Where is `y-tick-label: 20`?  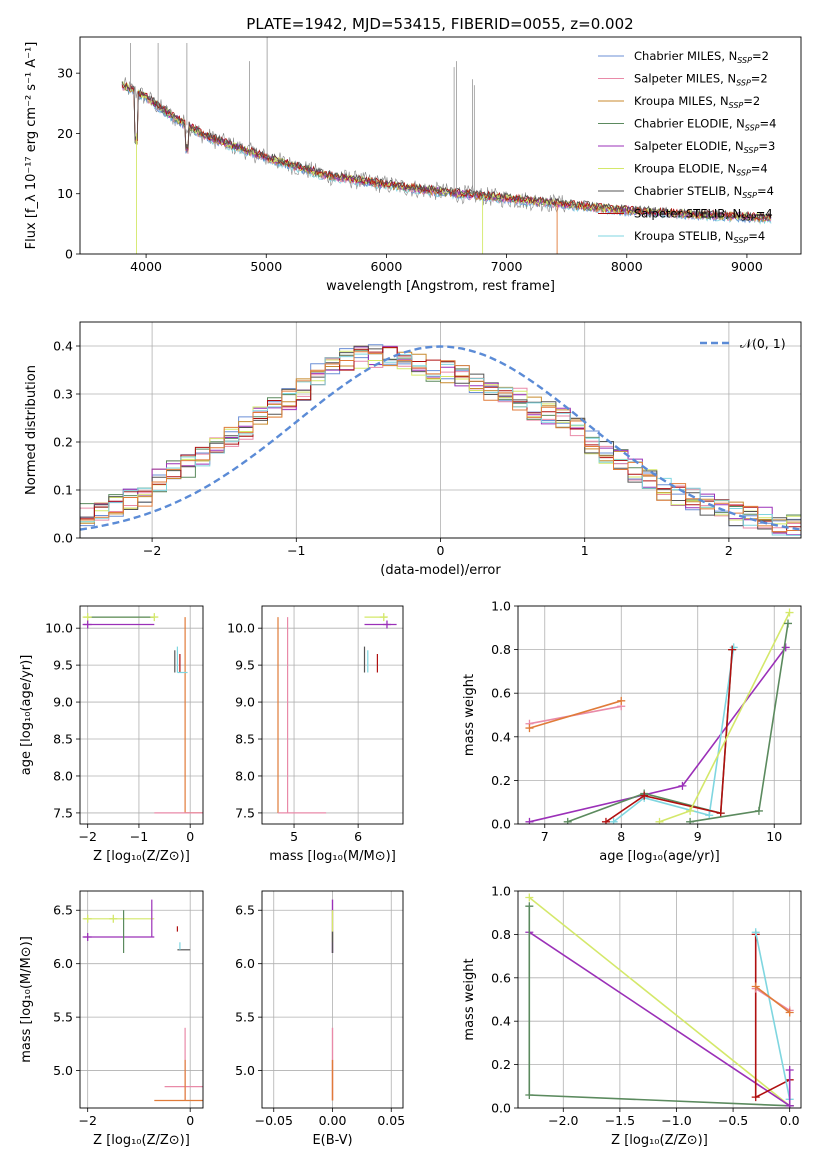
y-tick-label: 20 is located at coordinates (65, 133).